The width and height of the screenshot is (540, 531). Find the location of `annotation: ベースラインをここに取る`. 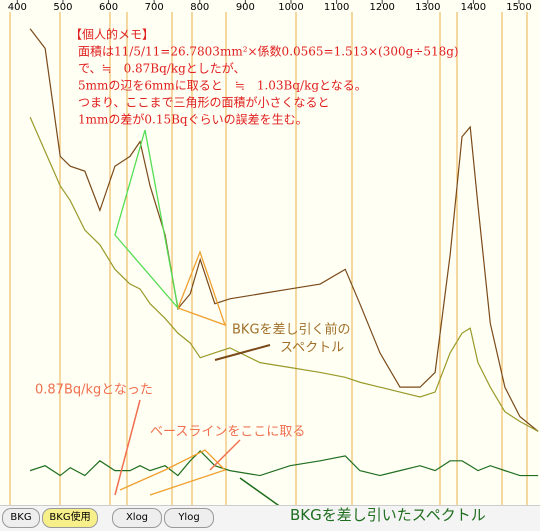

annotation: ベースラインをここに取る is located at coordinates (227, 432).